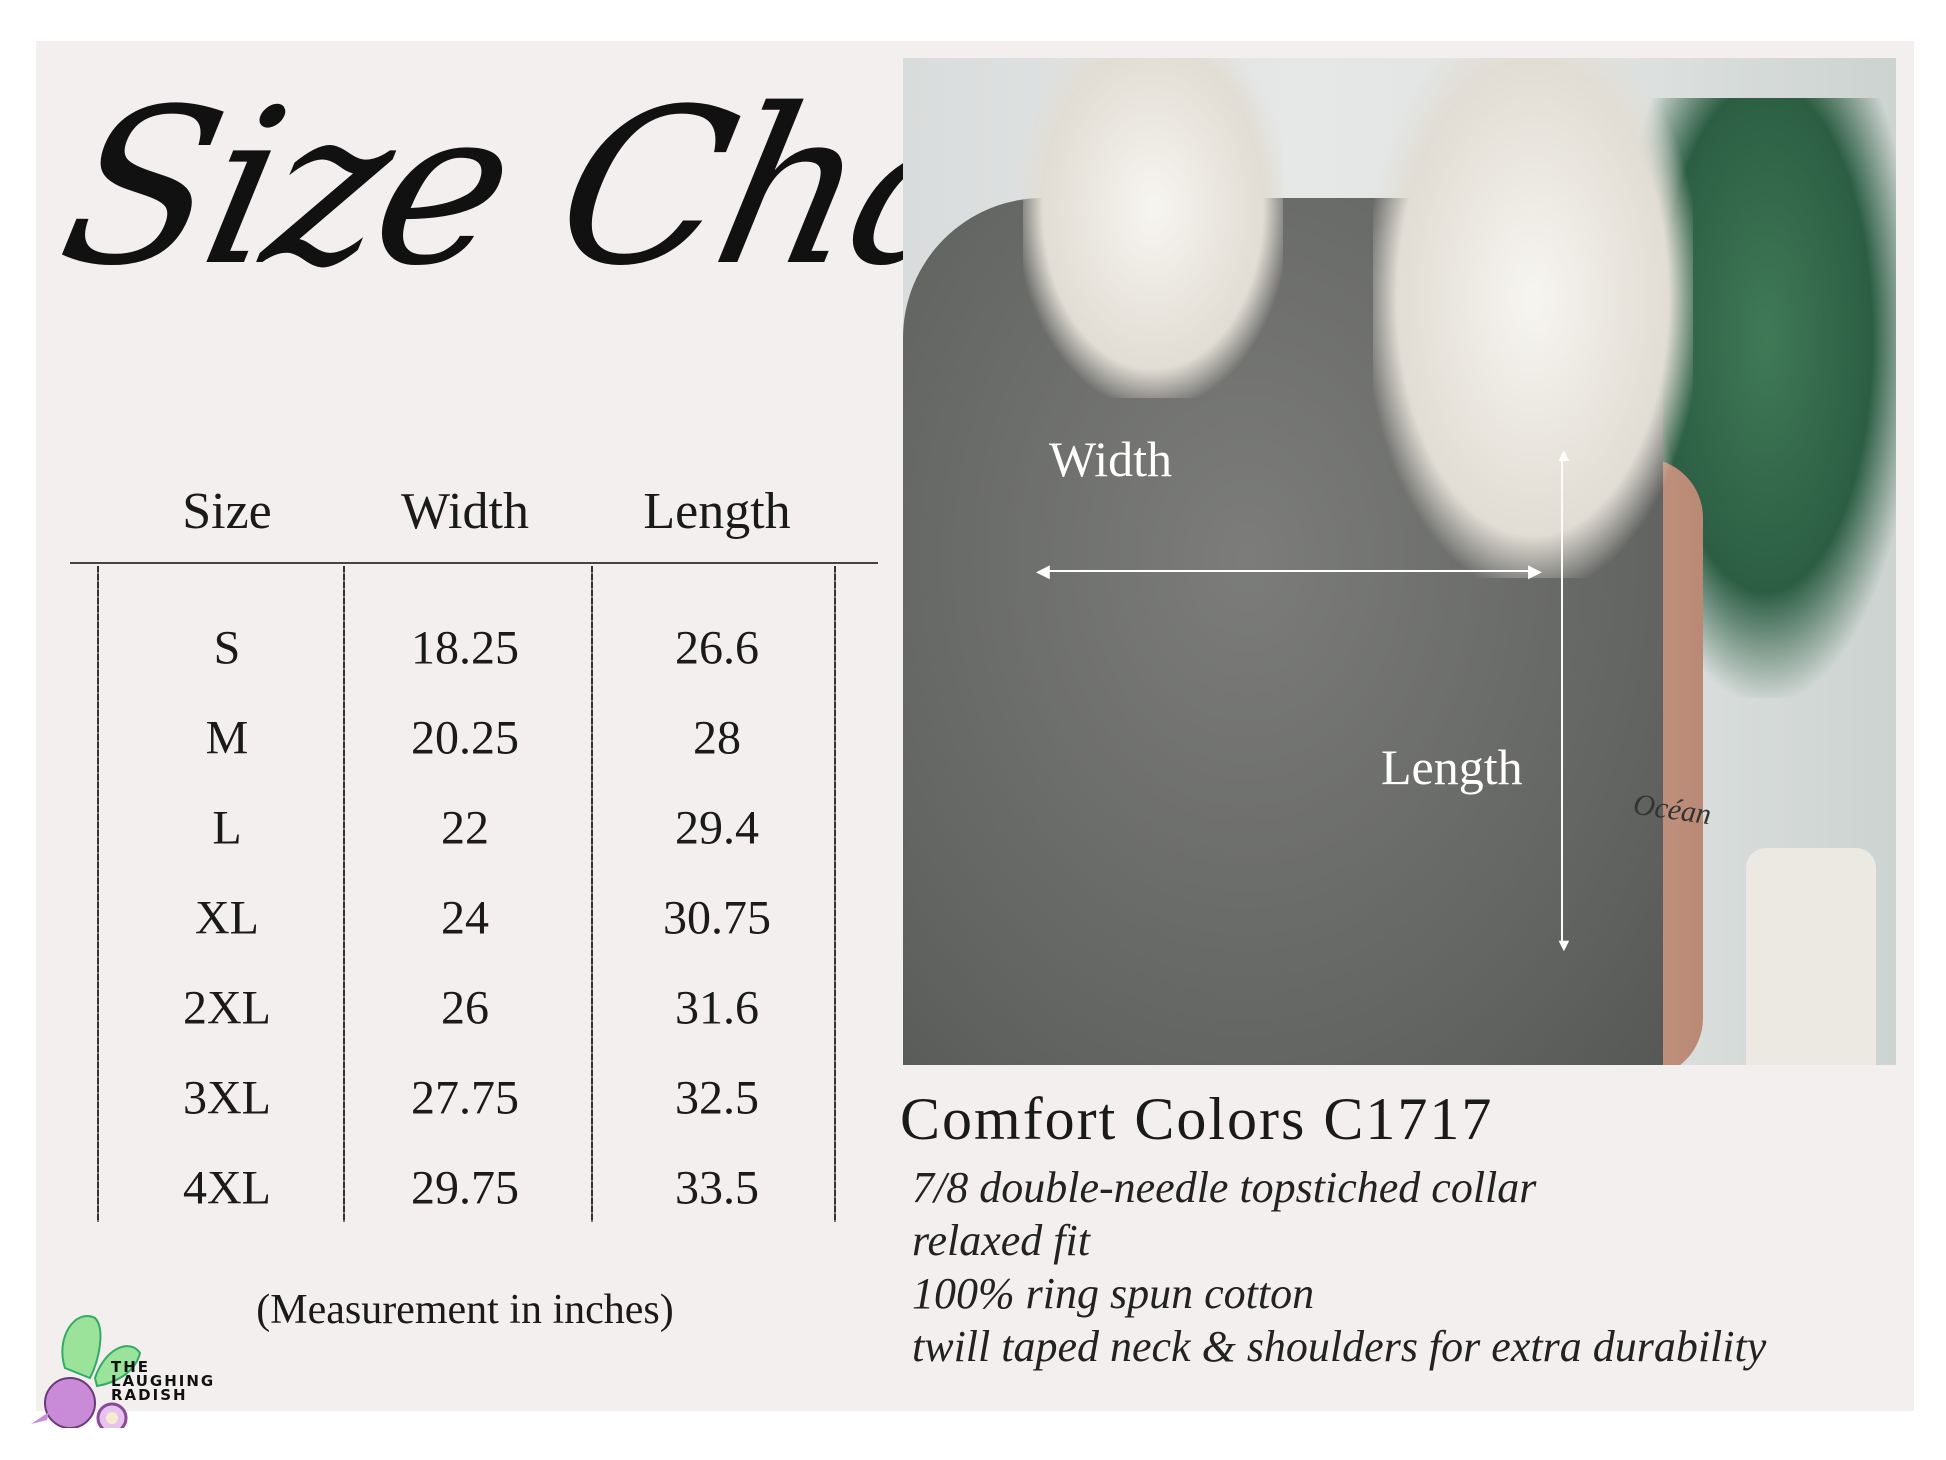  Describe the element at coordinates (1564, 945) in the screenshot. I see `arrow-down-icon: ▼` at that location.